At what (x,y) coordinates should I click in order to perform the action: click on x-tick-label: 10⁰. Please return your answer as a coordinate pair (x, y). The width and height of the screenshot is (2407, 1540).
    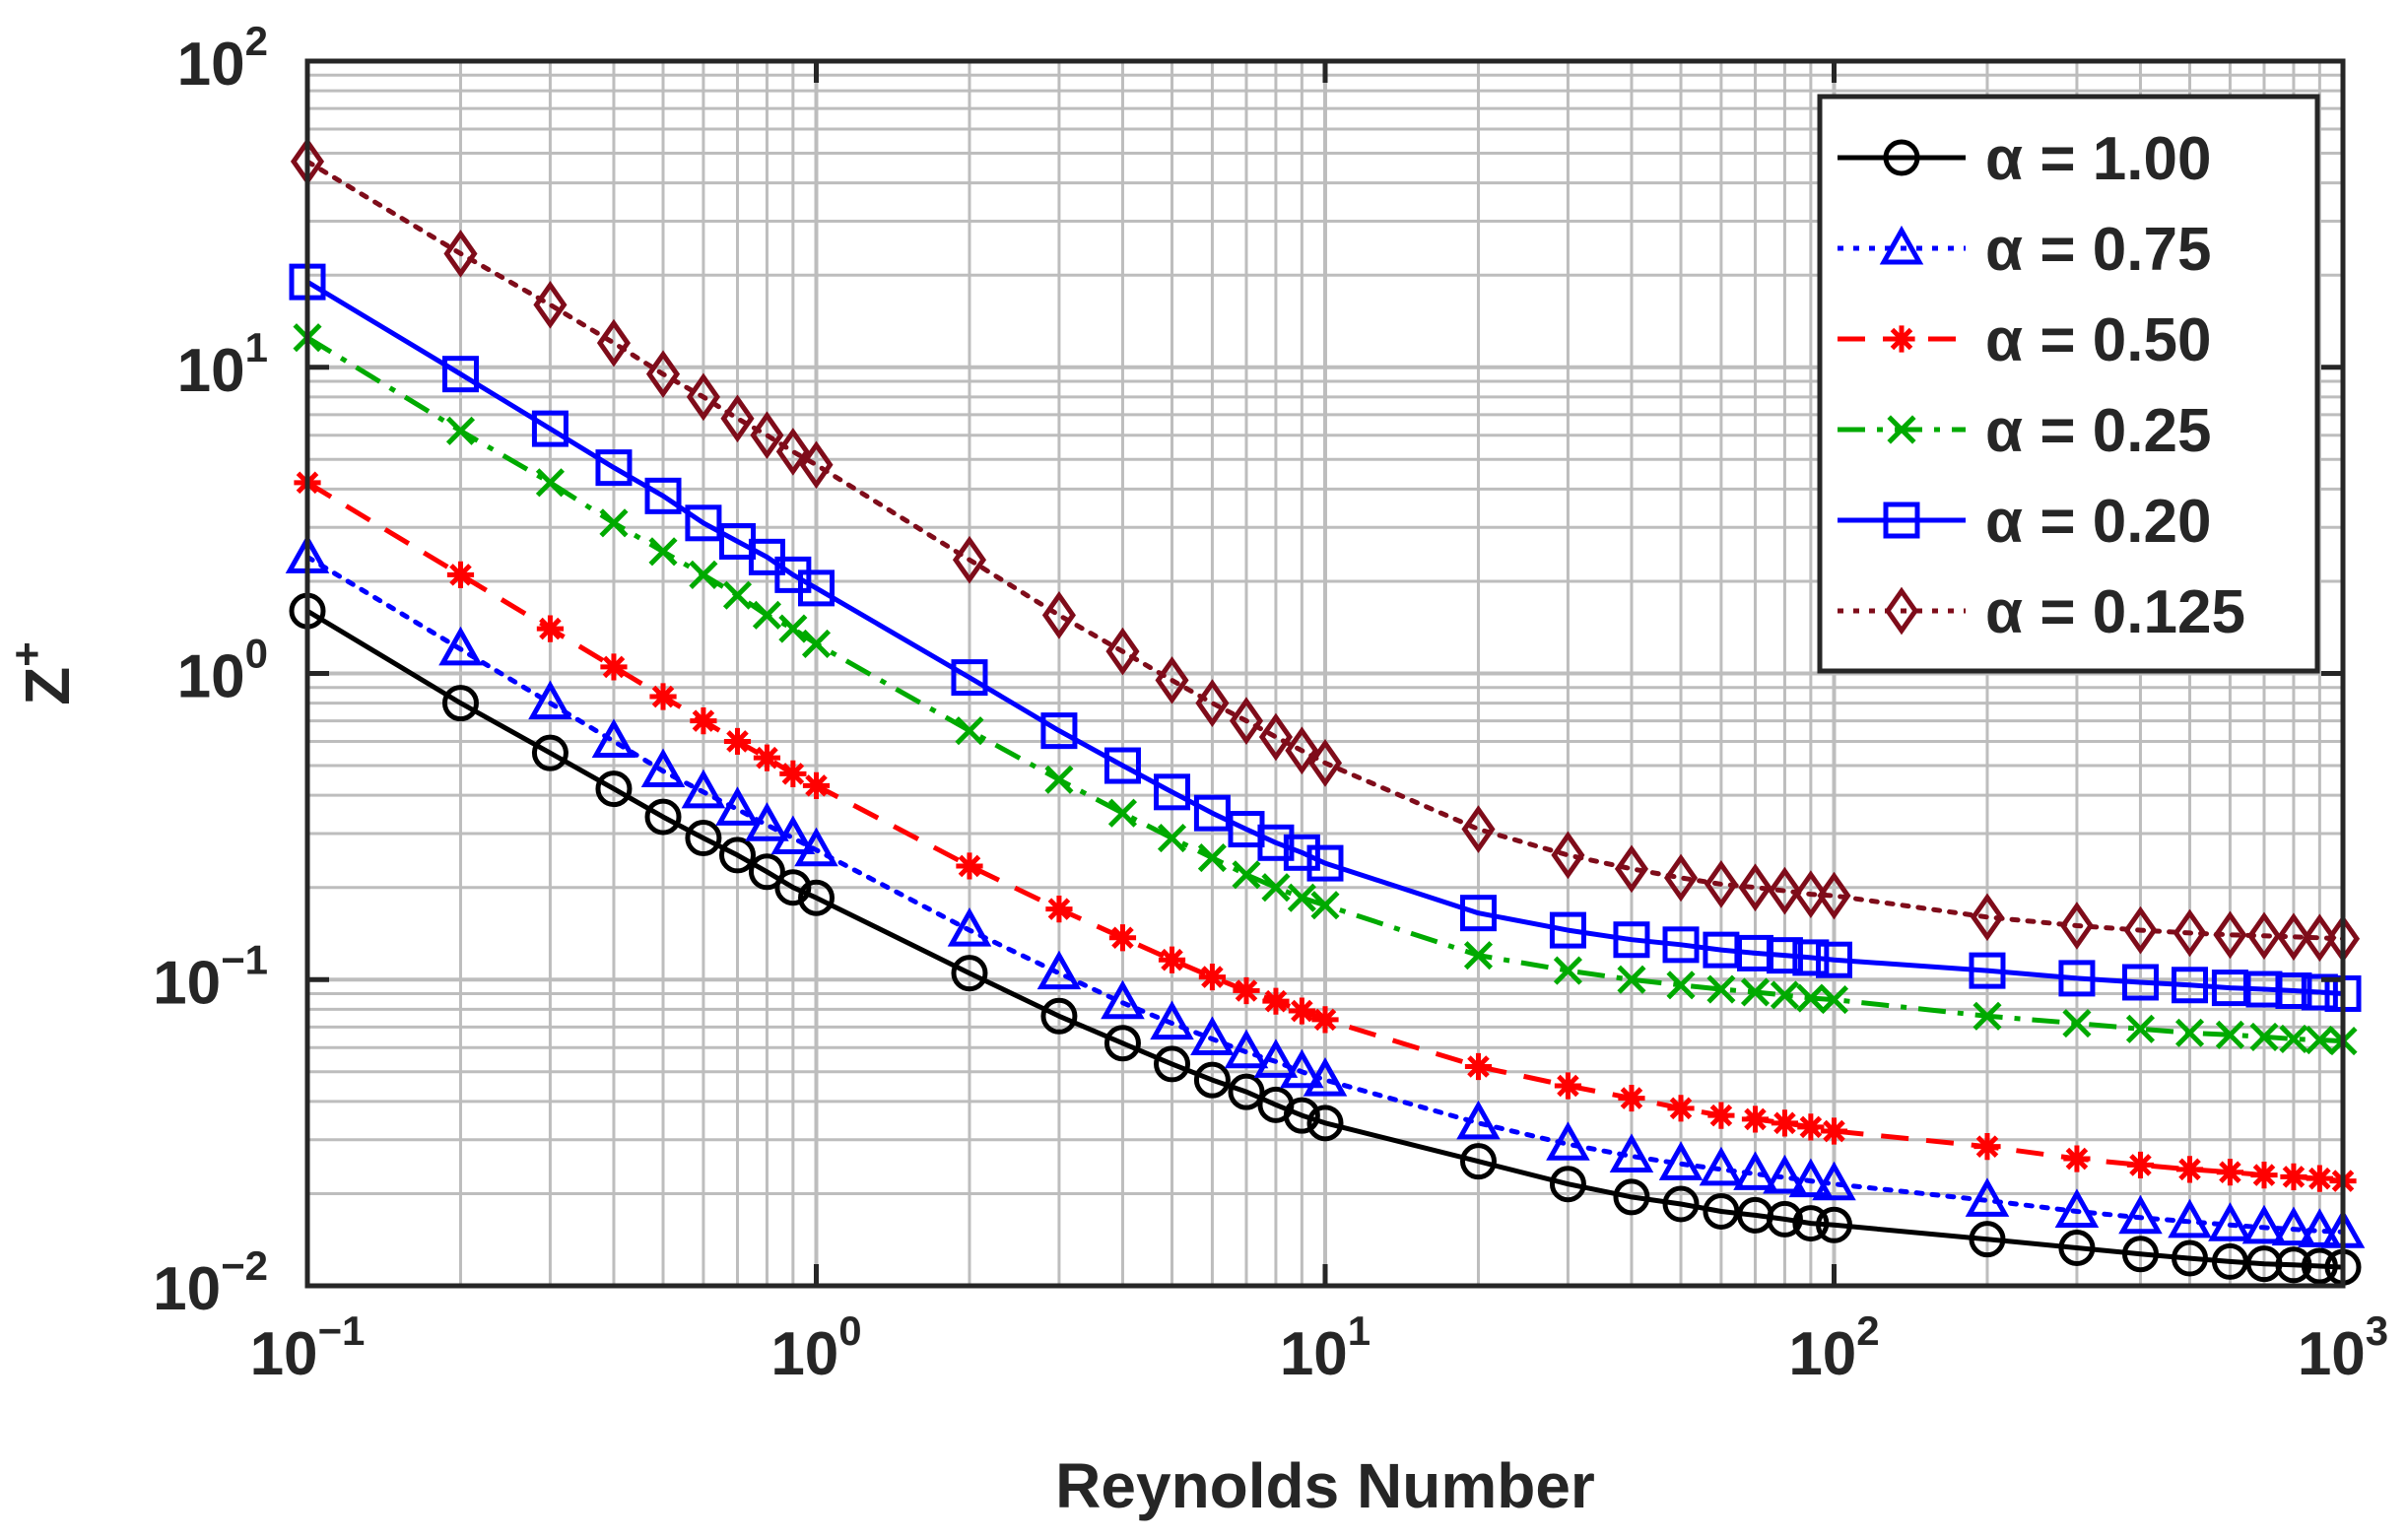
    Looking at the image, I should click on (816, 1348).